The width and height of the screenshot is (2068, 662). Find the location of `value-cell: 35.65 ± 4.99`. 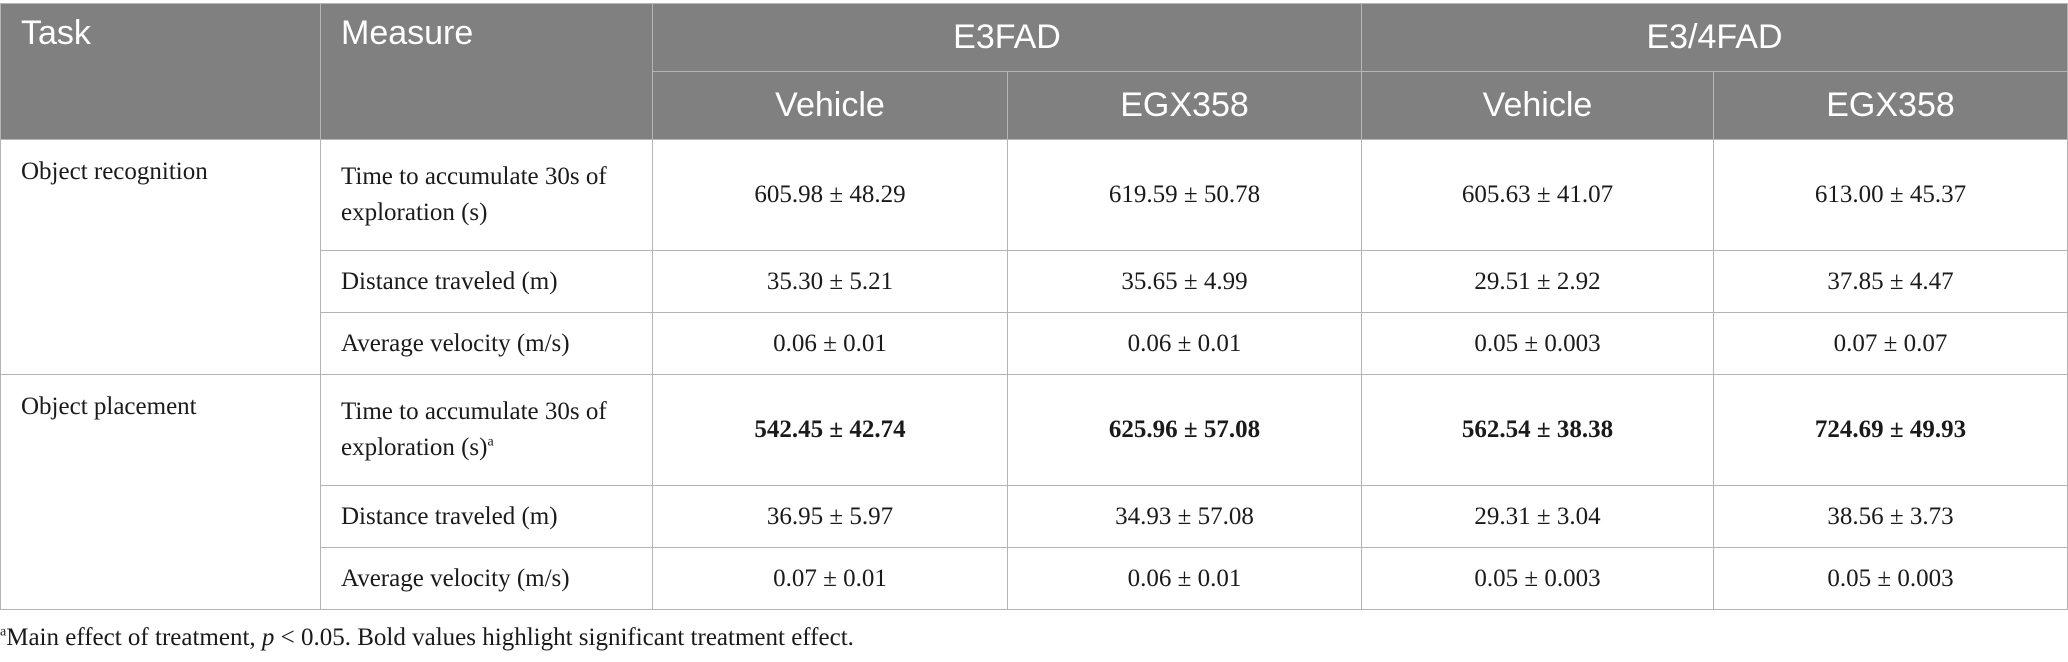

value-cell: 35.65 ± 4.99 is located at coordinates (1184, 281).